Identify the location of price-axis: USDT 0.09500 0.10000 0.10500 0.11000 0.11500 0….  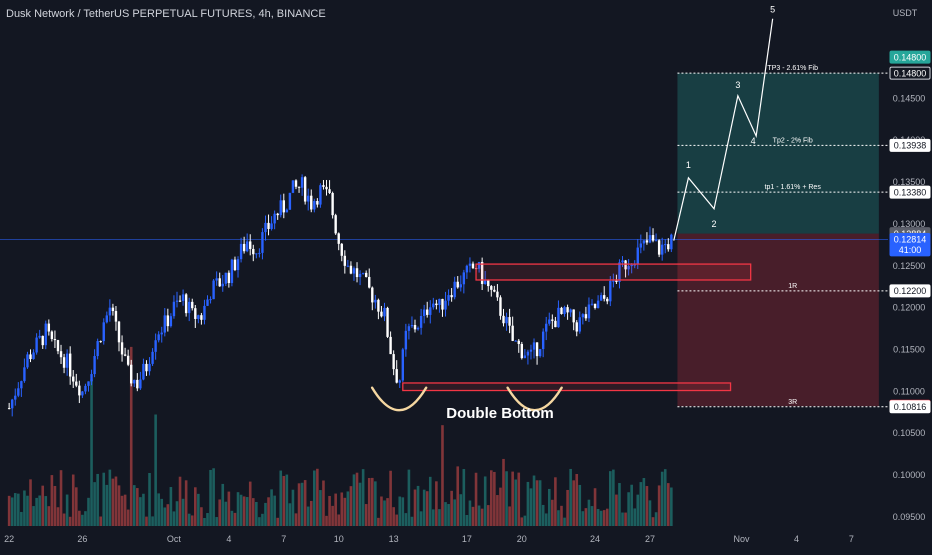
(909, 265).